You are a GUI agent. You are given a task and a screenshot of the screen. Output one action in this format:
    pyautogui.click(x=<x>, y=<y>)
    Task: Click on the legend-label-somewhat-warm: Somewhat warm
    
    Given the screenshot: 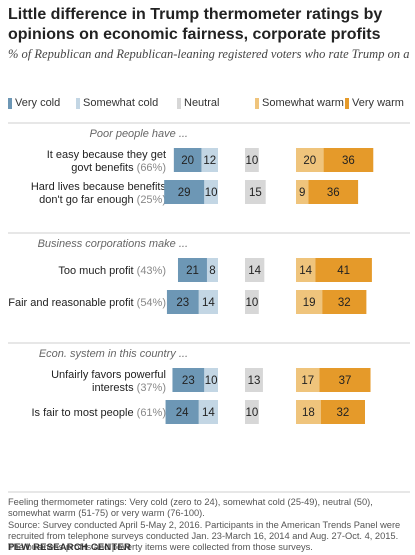 What is the action you would take?
    pyautogui.click(x=303, y=103)
    